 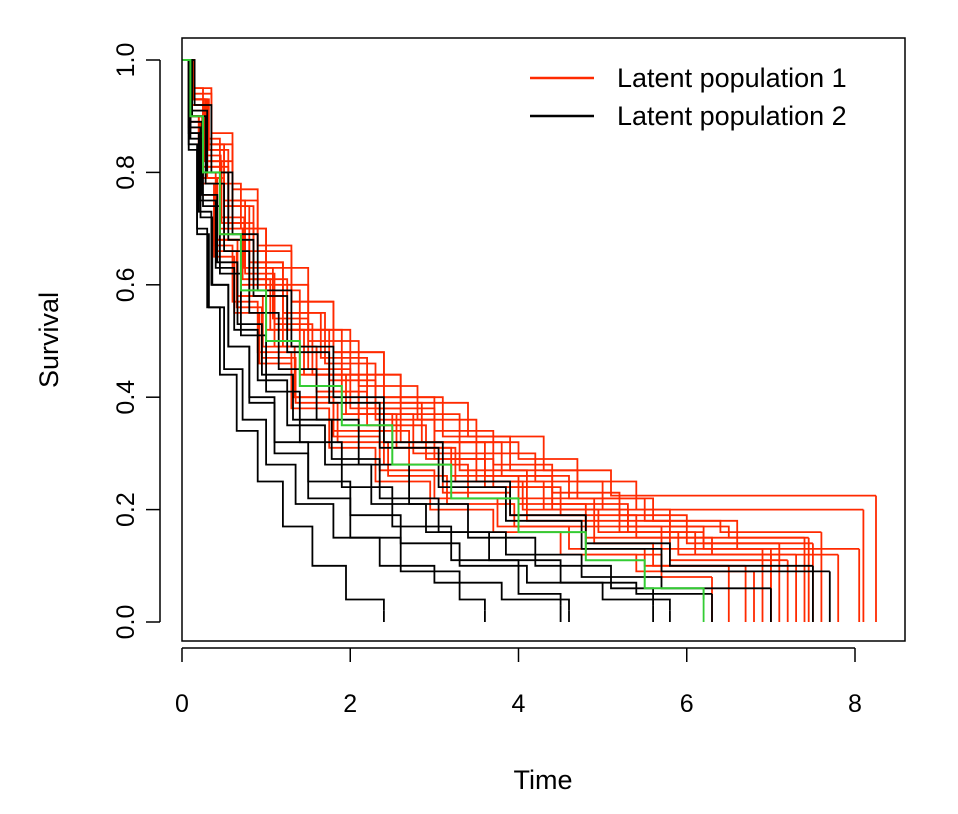 I want to click on y-tick-label: 0.2, so click(x=126, y=509).